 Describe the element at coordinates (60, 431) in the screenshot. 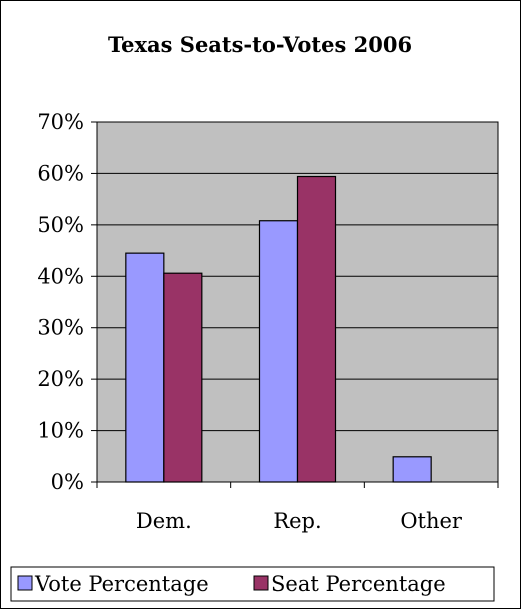

I see `y-tick-label: 10%` at that location.